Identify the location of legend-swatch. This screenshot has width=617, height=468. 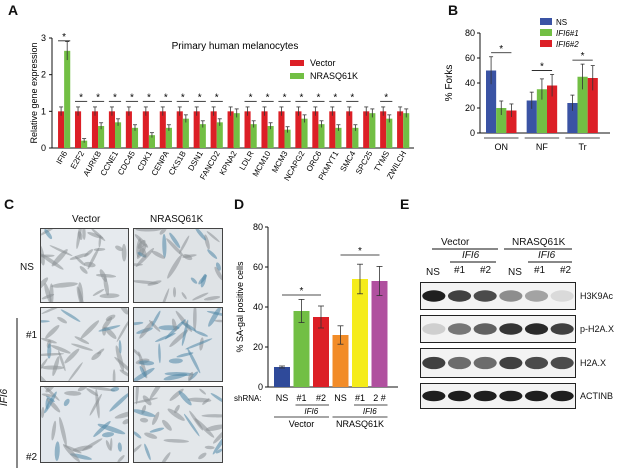
(546, 43).